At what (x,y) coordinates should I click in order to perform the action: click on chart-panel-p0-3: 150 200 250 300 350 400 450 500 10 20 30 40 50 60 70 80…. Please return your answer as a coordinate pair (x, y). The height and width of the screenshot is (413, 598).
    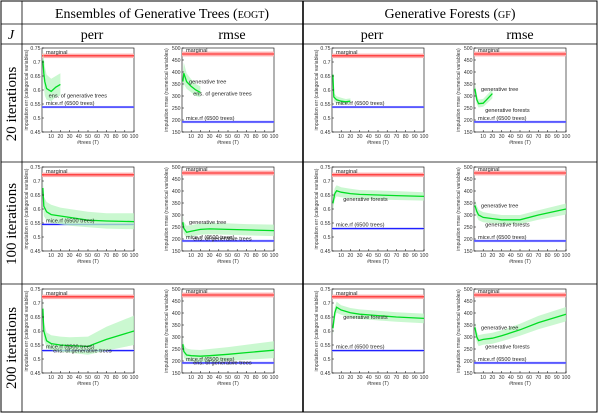
    Looking at the image, I should click on (513, 96).